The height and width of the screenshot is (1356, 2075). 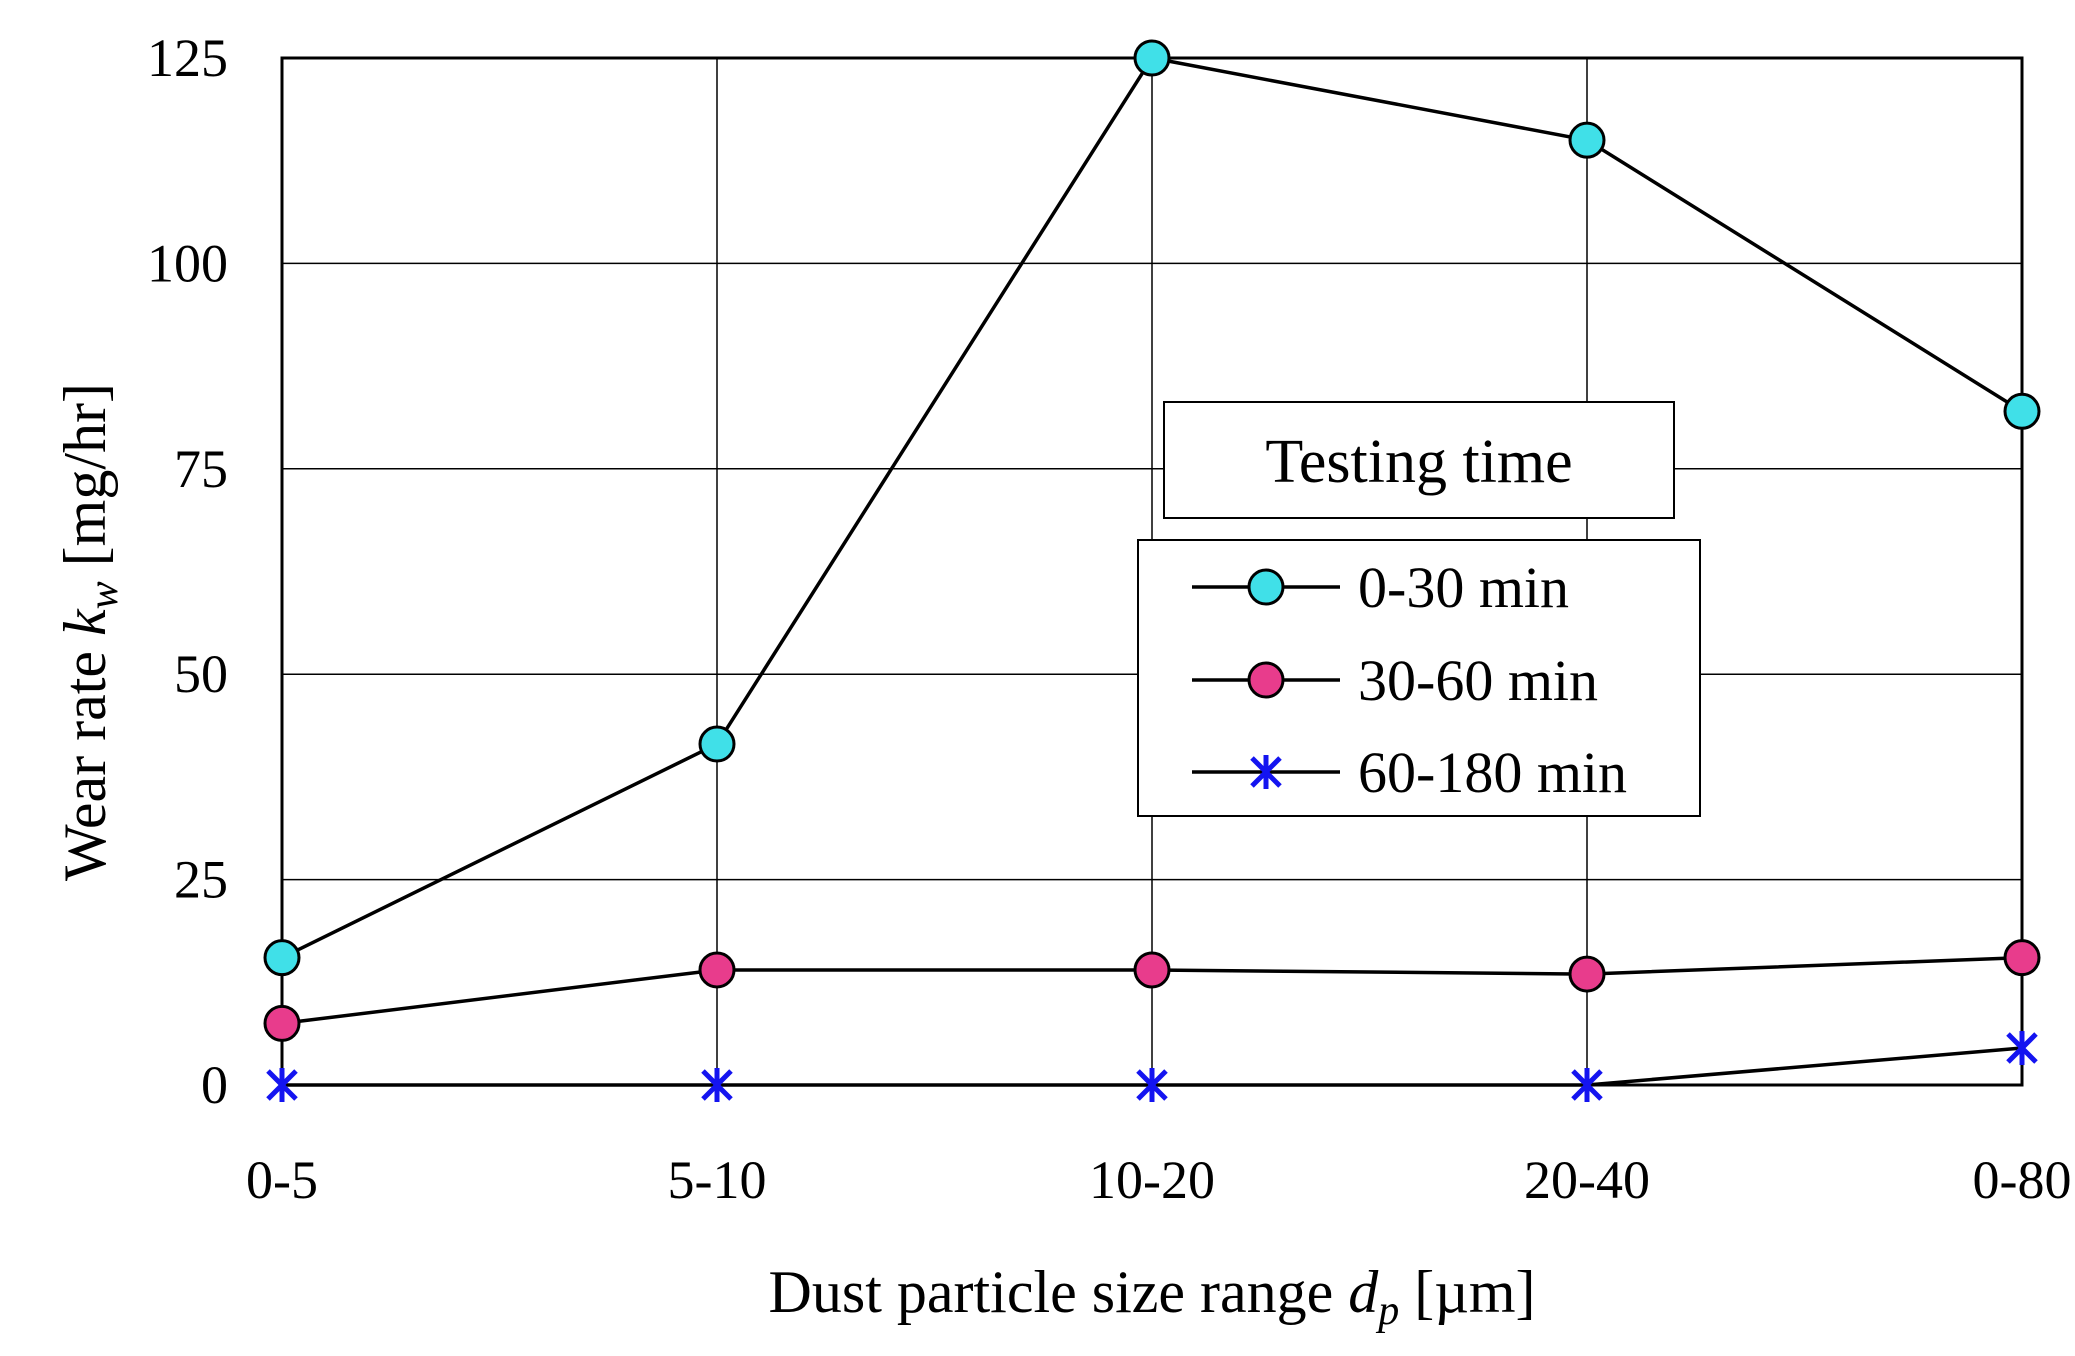 I want to click on x-tick-label: 0-80, so click(x=2022, y=1180).